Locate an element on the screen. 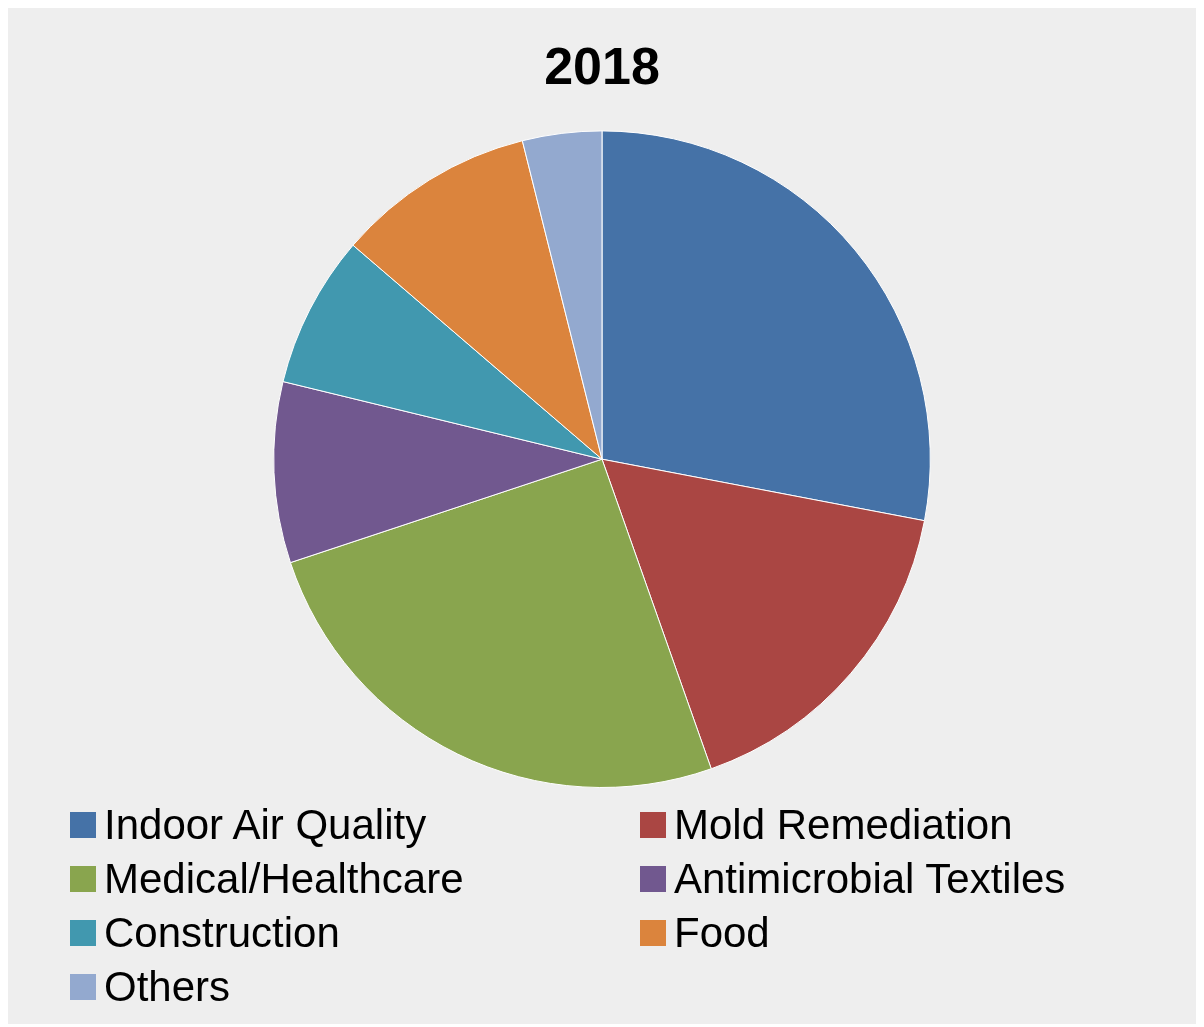 This screenshot has width=1204, height=1027. chart-title: 2018 is located at coordinates (602, 65).